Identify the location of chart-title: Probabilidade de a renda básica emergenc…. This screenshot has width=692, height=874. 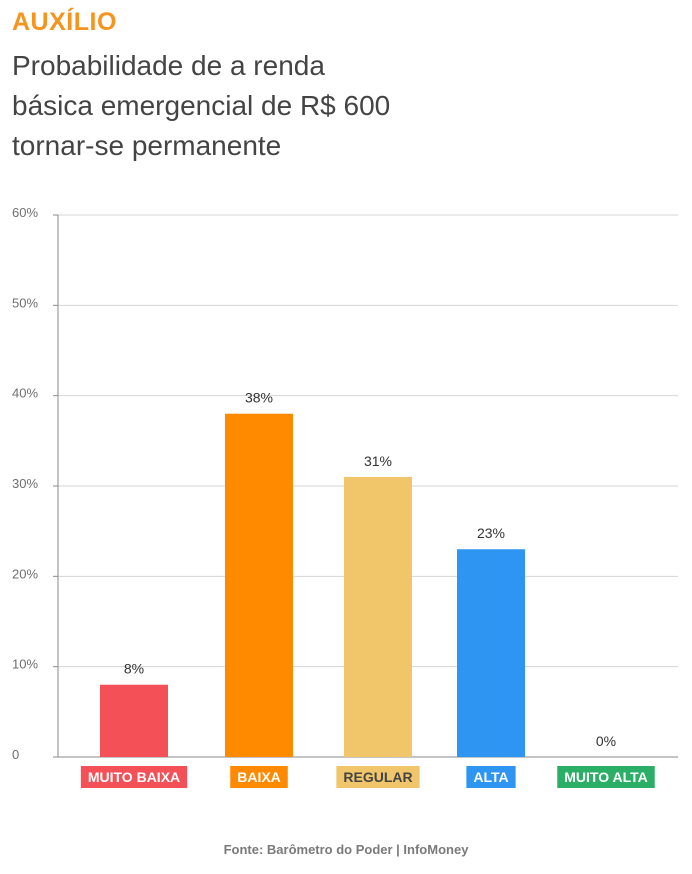
(292, 106).